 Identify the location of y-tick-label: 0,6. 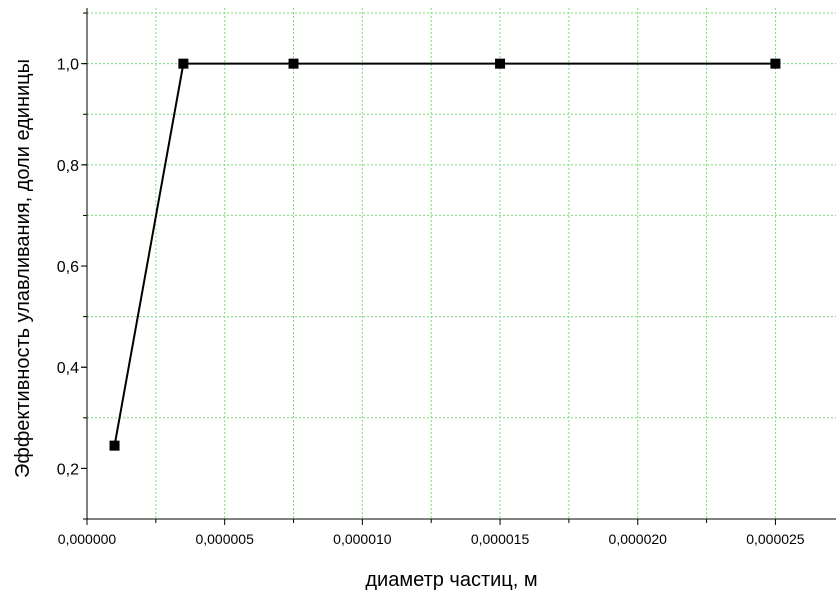
(68, 267).